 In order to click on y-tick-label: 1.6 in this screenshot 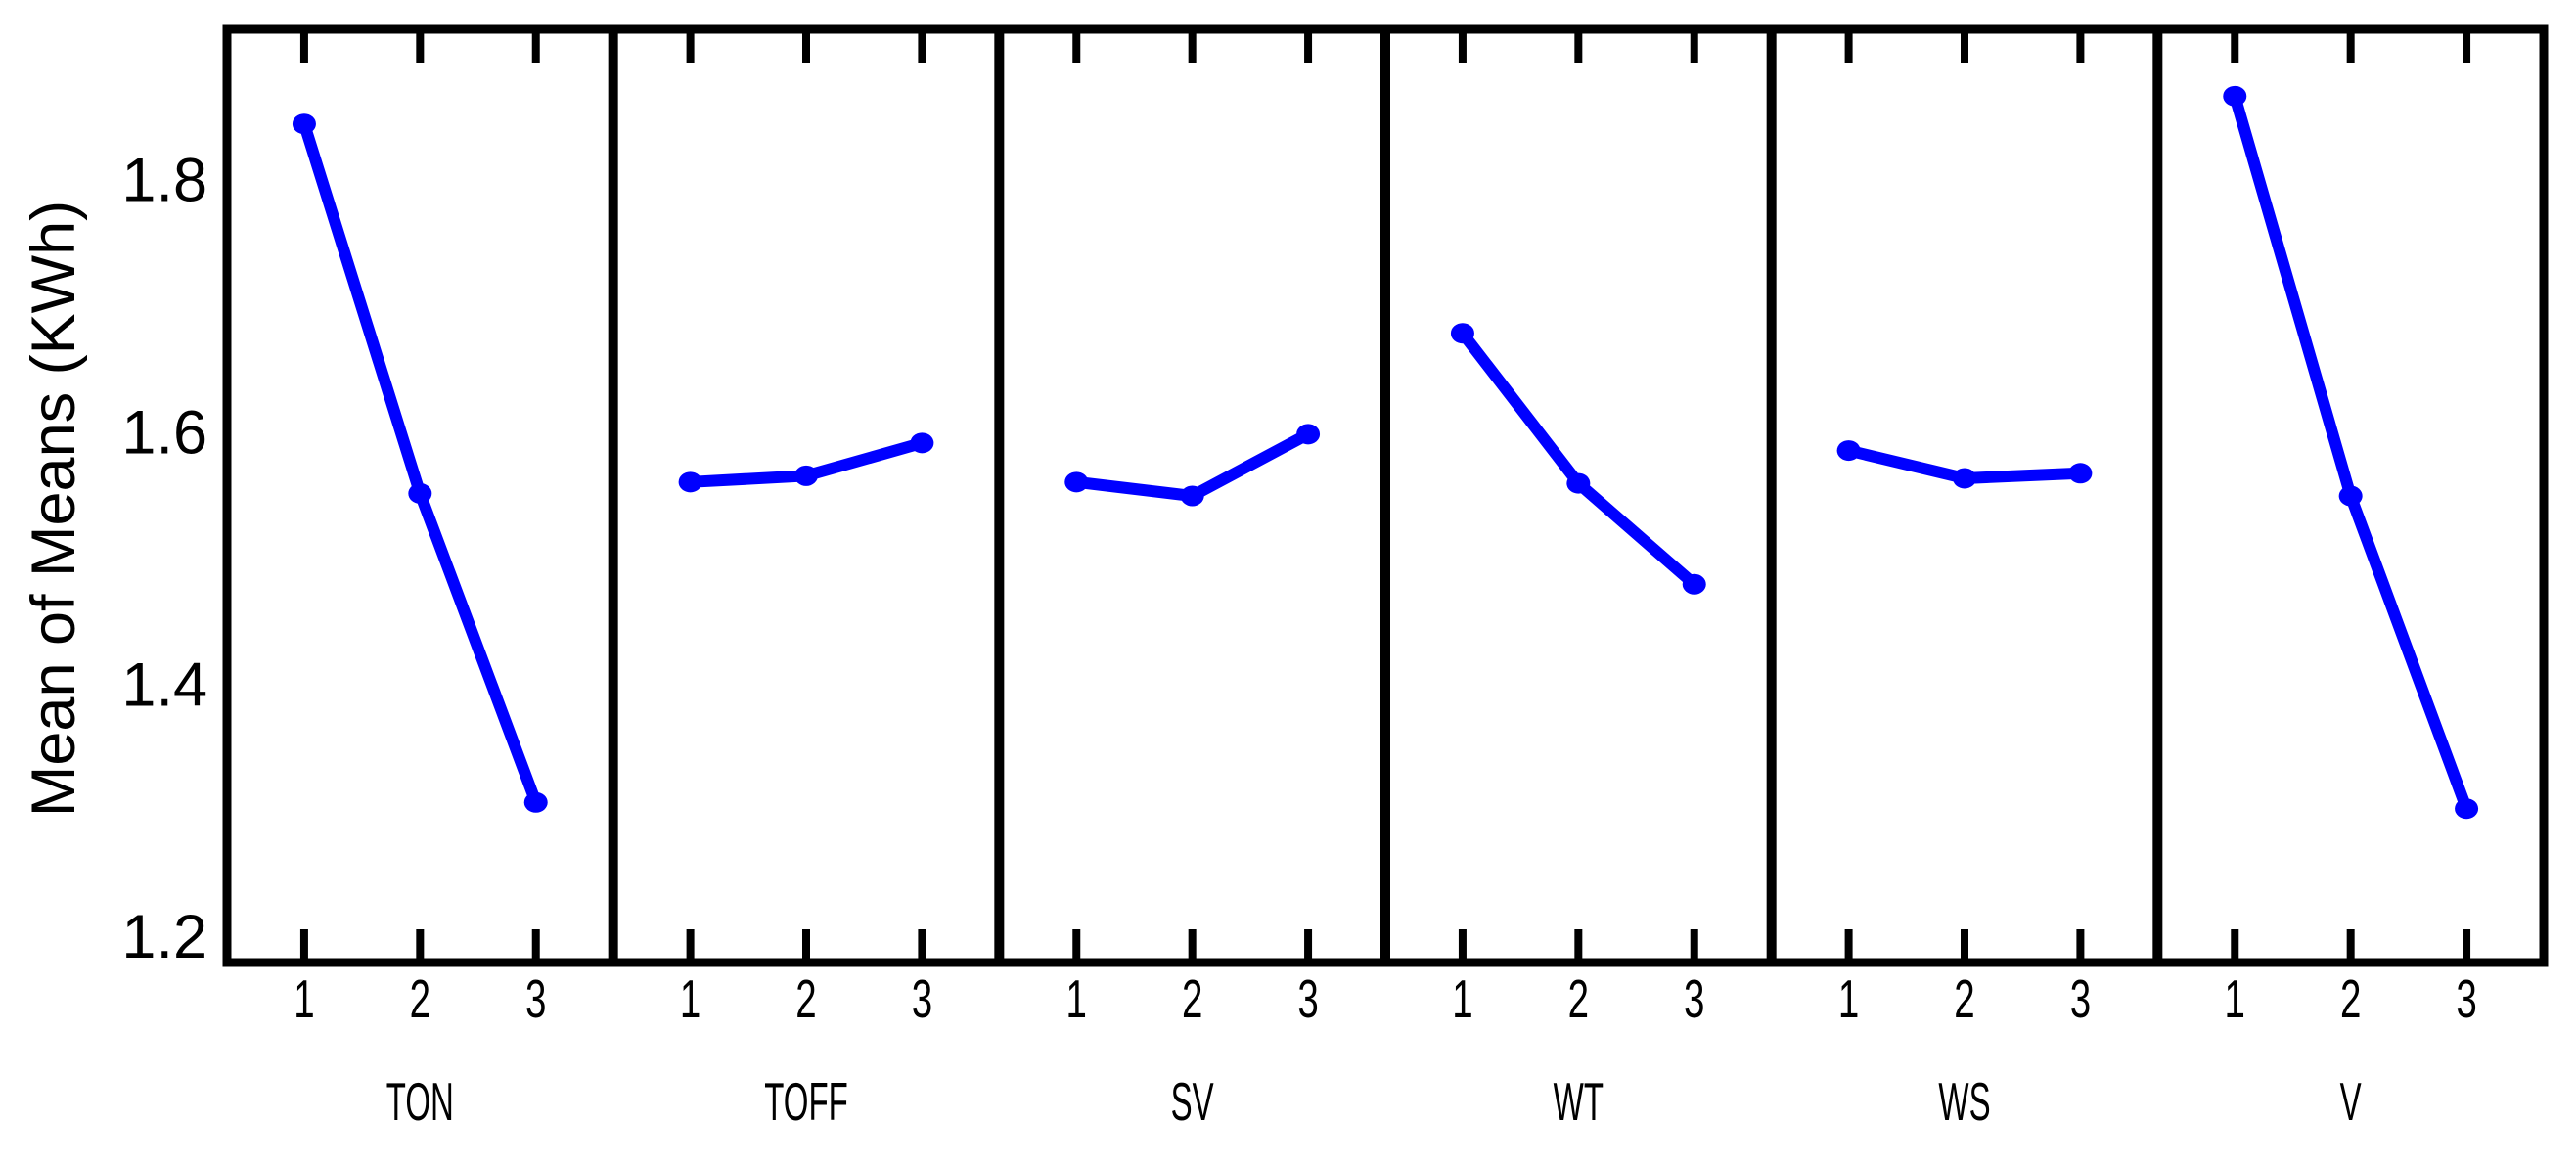, I will do `click(164, 433)`.